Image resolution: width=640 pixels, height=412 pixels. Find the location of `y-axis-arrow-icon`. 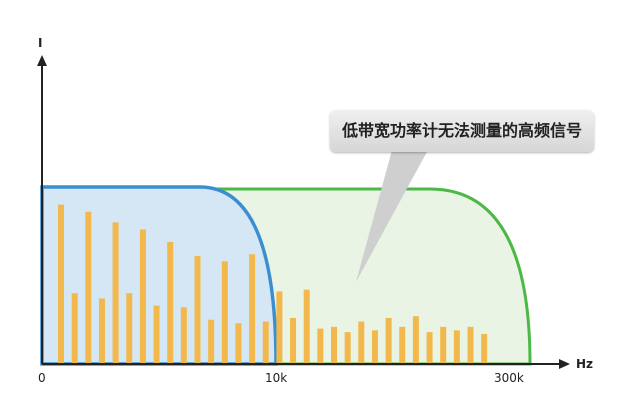

y-axis-arrow-icon is located at coordinates (42, 60).